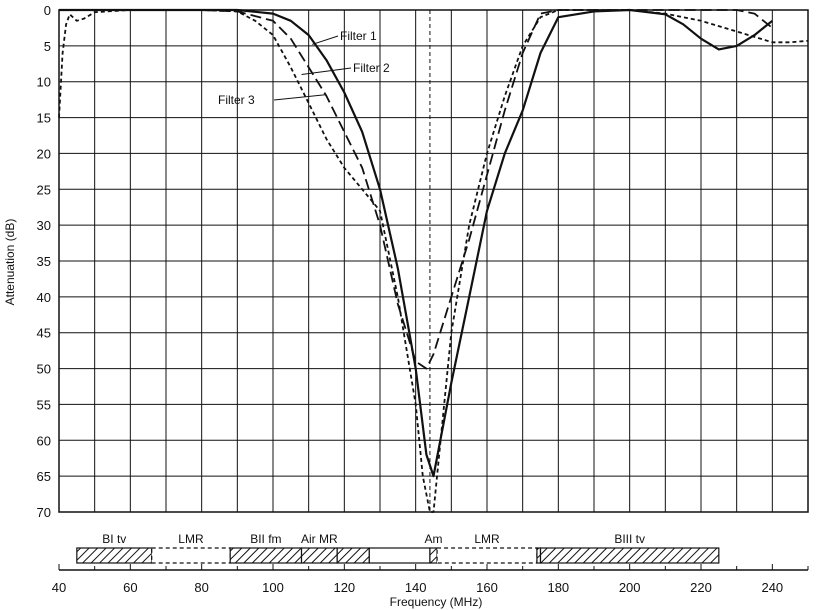  I want to click on x-axis-title: Frequency (MHz), so click(436, 602).